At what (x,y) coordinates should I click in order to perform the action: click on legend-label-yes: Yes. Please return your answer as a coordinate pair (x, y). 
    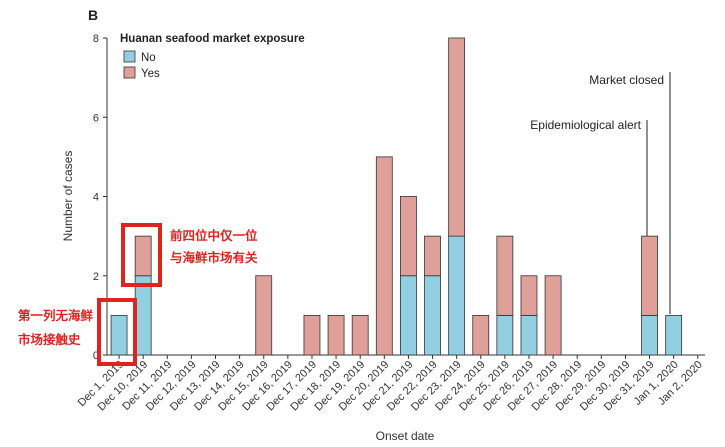
    Looking at the image, I should click on (150, 74).